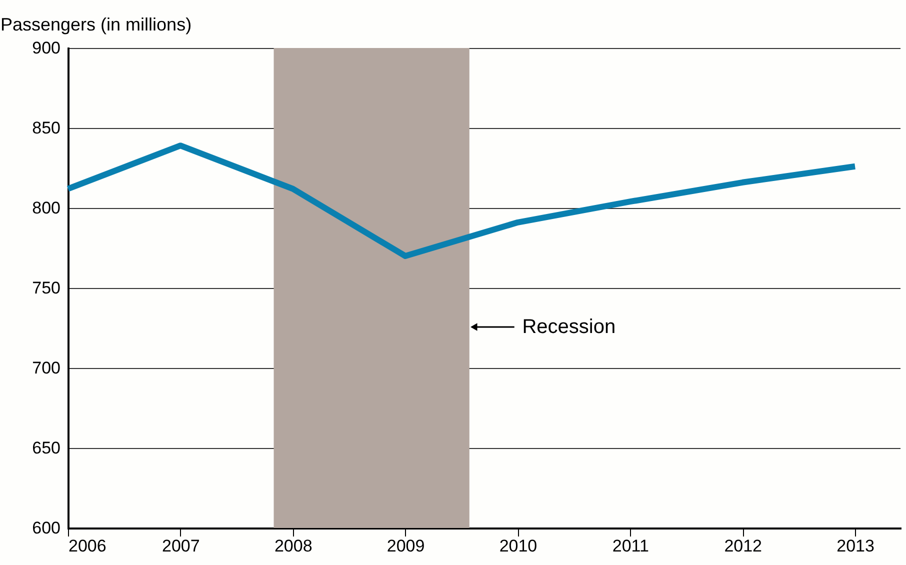 The height and width of the screenshot is (565, 906). I want to click on x-tick-label: 2009, so click(405, 546).